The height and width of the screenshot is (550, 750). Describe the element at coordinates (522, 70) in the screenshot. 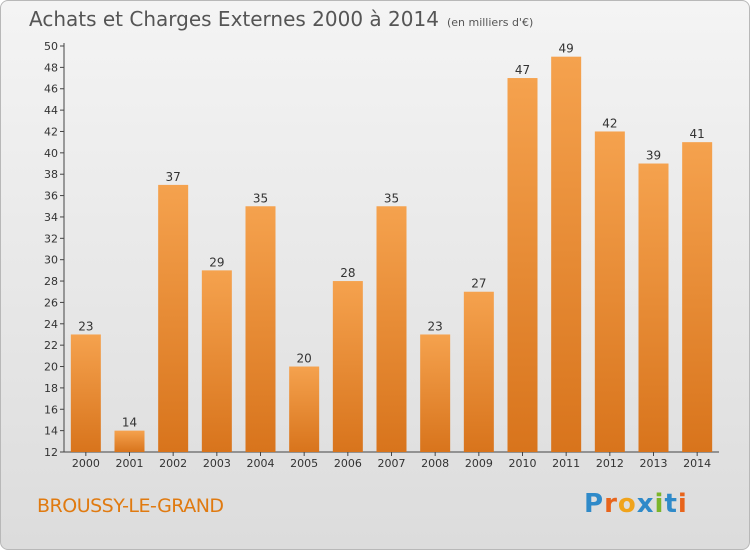

I see `bar-value-label: 47` at that location.